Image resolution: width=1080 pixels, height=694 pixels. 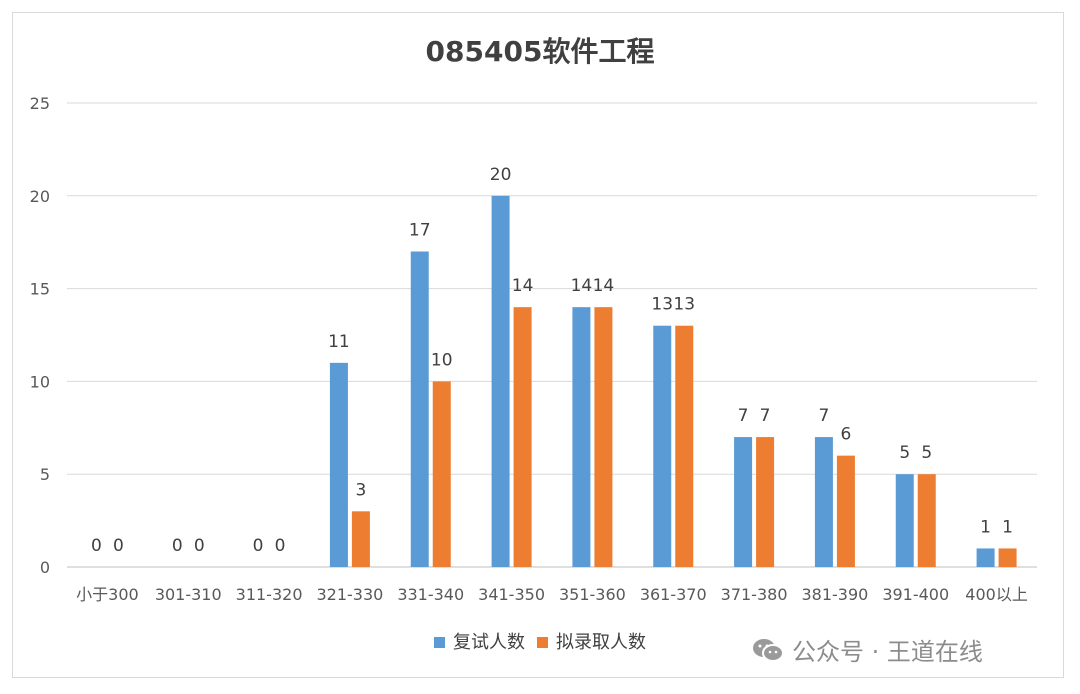 What do you see at coordinates (540, 51) in the screenshot?
I see `chart-title: 085405软件工程` at bounding box center [540, 51].